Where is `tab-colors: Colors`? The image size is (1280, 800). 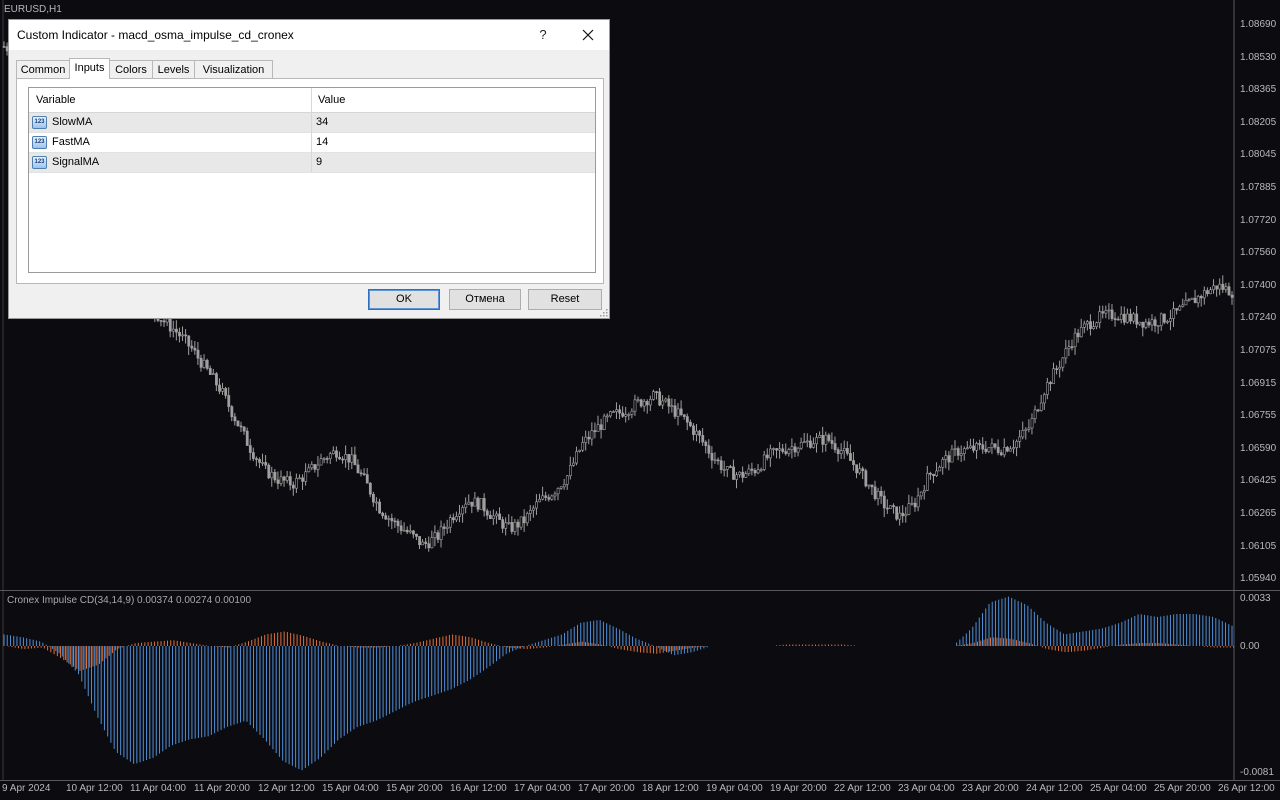
tab-colors: Colors is located at coordinates (131, 69).